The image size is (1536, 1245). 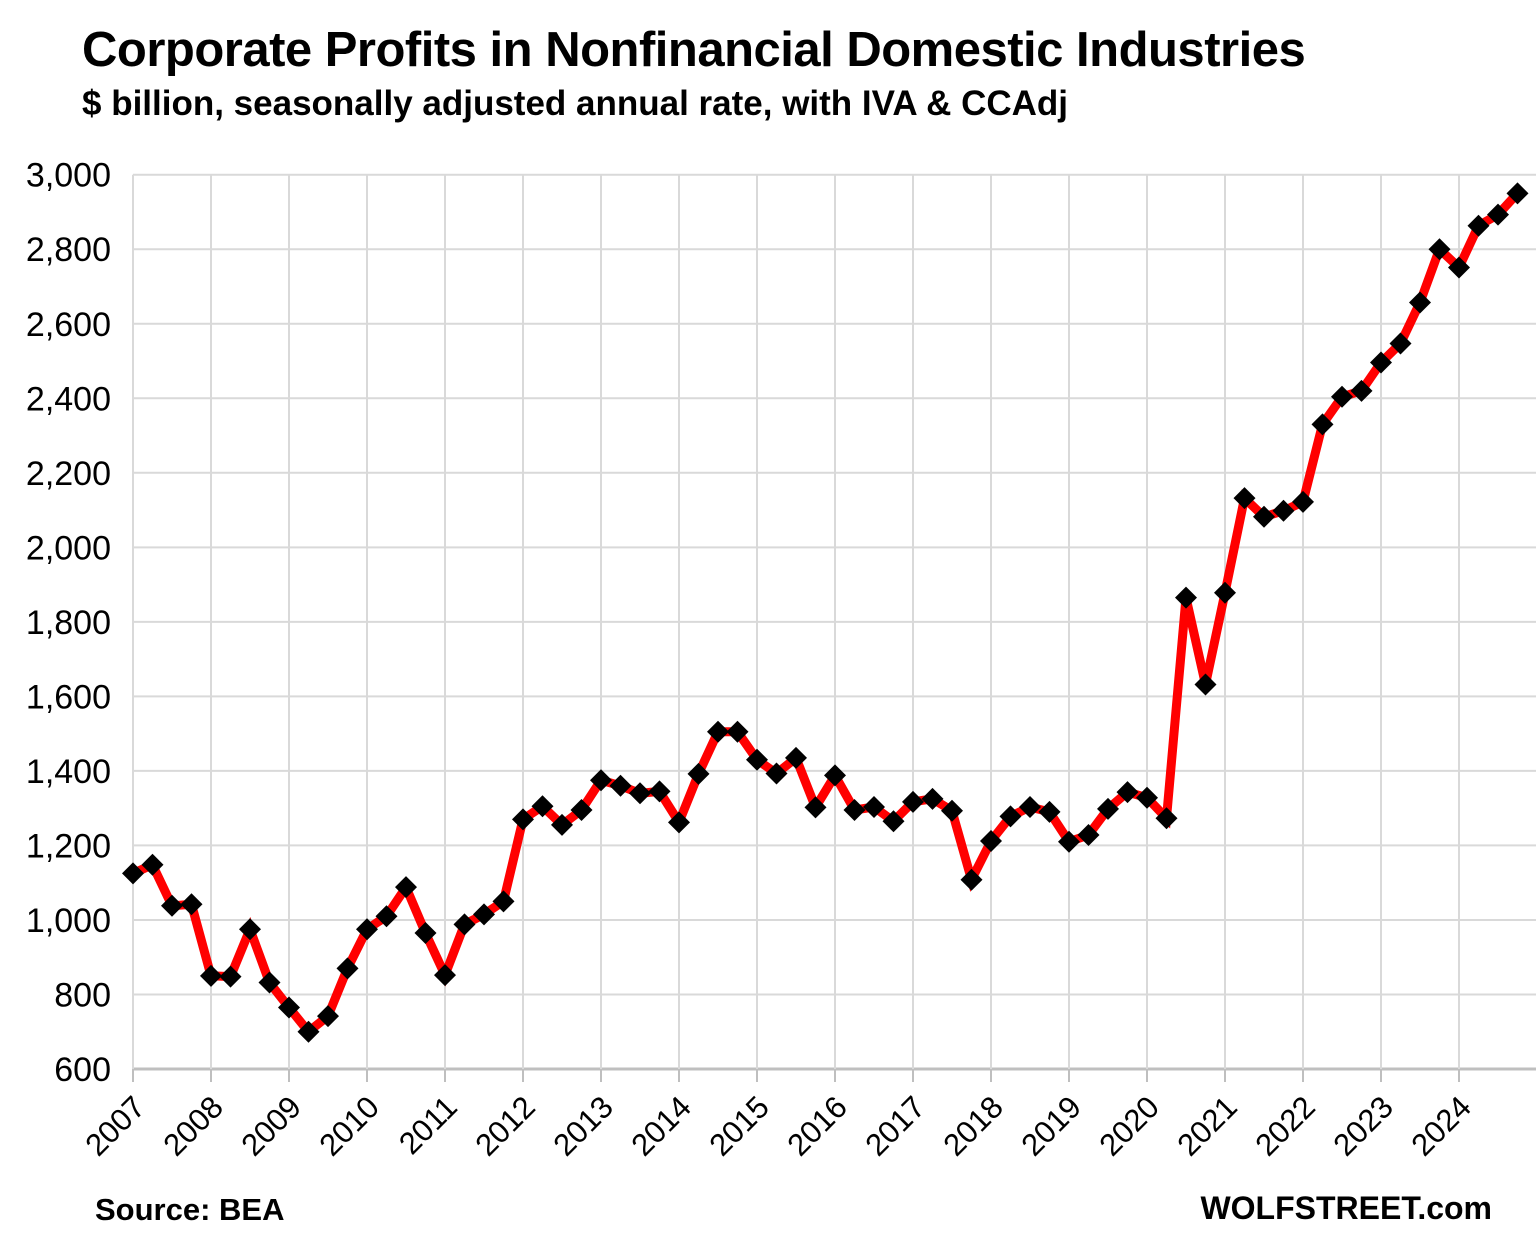 What do you see at coordinates (796, 1075) in the screenshot?
I see `x-axis-ticks` at bounding box center [796, 1075].